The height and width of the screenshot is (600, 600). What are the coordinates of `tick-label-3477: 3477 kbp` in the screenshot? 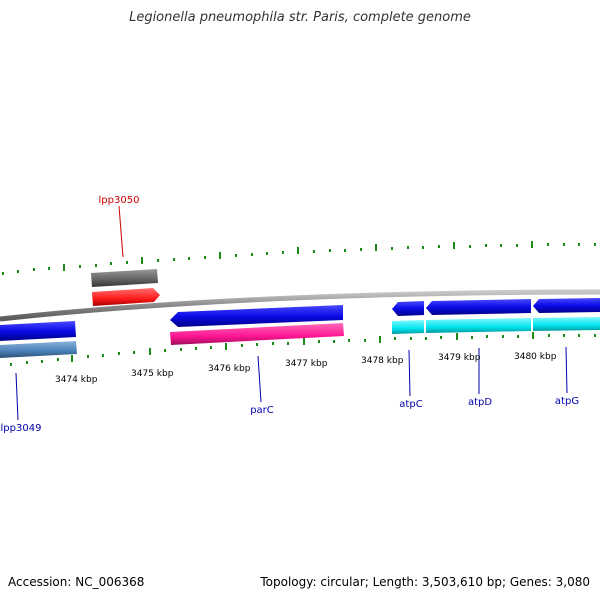 It's located at (306, 364).